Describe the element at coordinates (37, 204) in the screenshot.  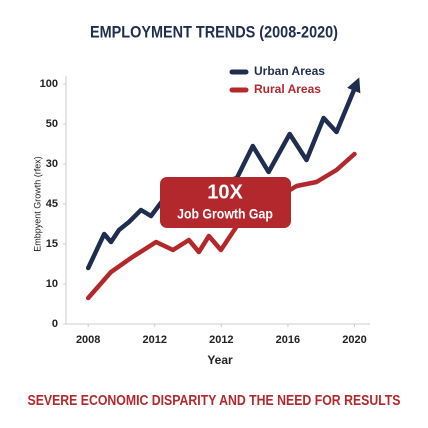
I see `y-axis-label: Embpyent Growth (rfex)` at that location.